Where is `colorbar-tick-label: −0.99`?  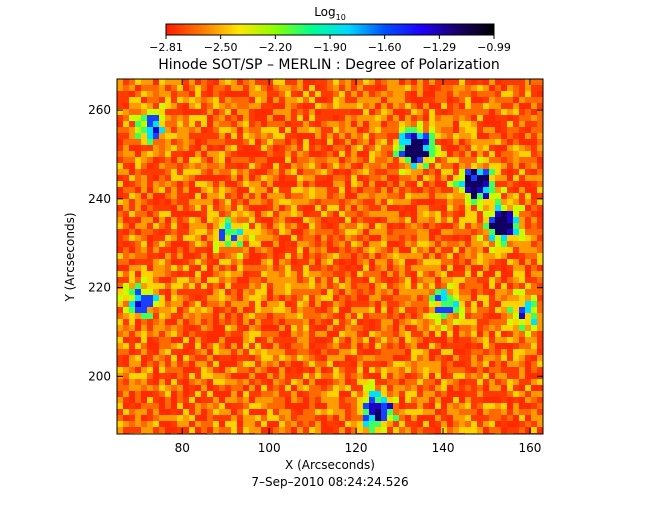 colorbar-tick-label: −0.99 is located at coordinates (494, 47).